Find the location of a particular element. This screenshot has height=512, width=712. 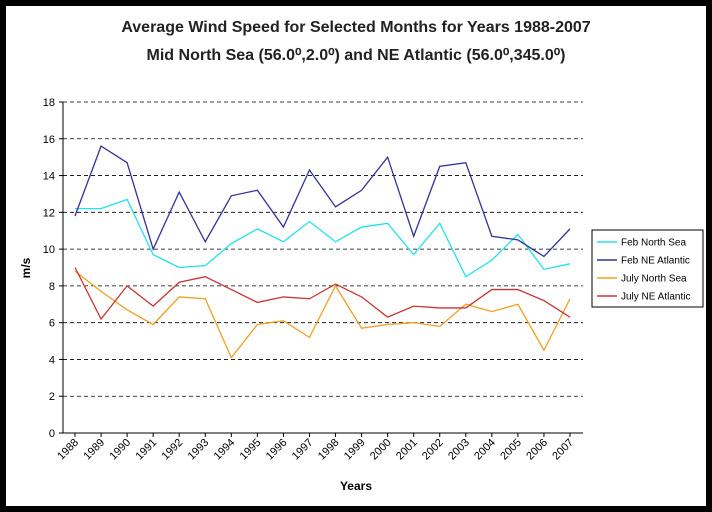

legend-label: July North Sea is located at coordinates (654, 279).